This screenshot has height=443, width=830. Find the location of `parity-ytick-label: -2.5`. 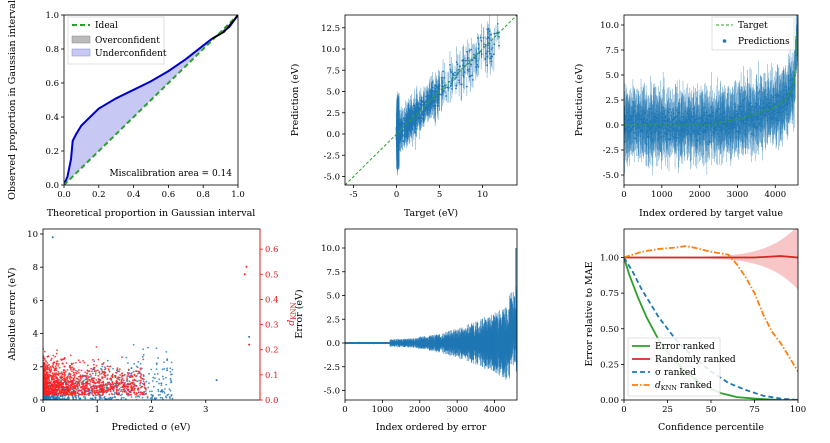

parity-ytick-label: -2.5 is located at coordinates (332, 156).